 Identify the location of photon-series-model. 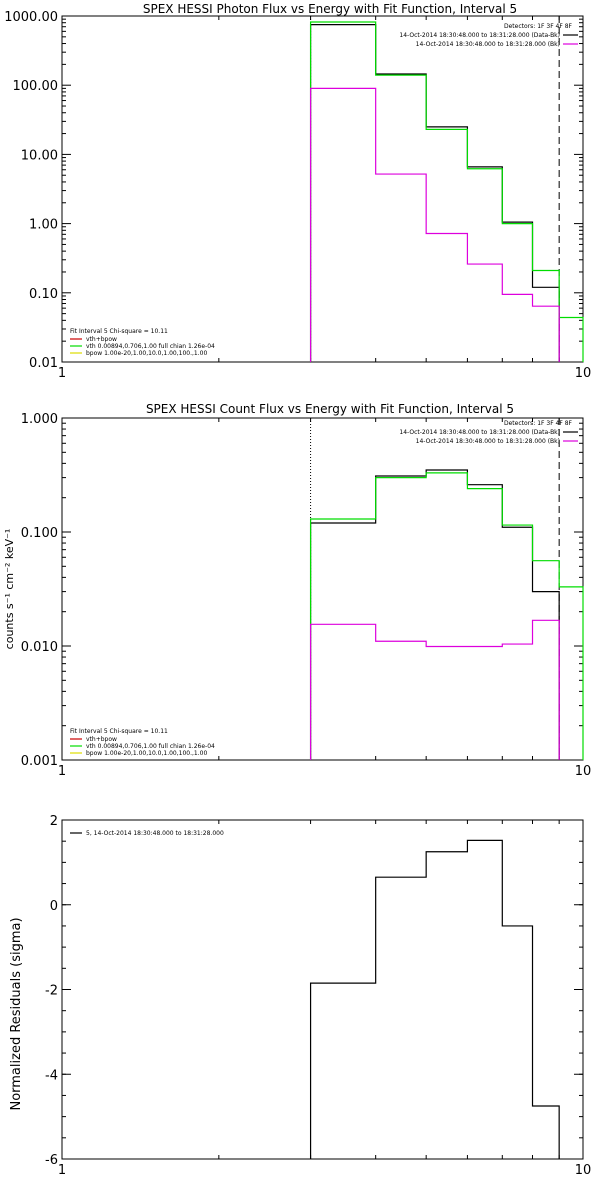
(446, 191).